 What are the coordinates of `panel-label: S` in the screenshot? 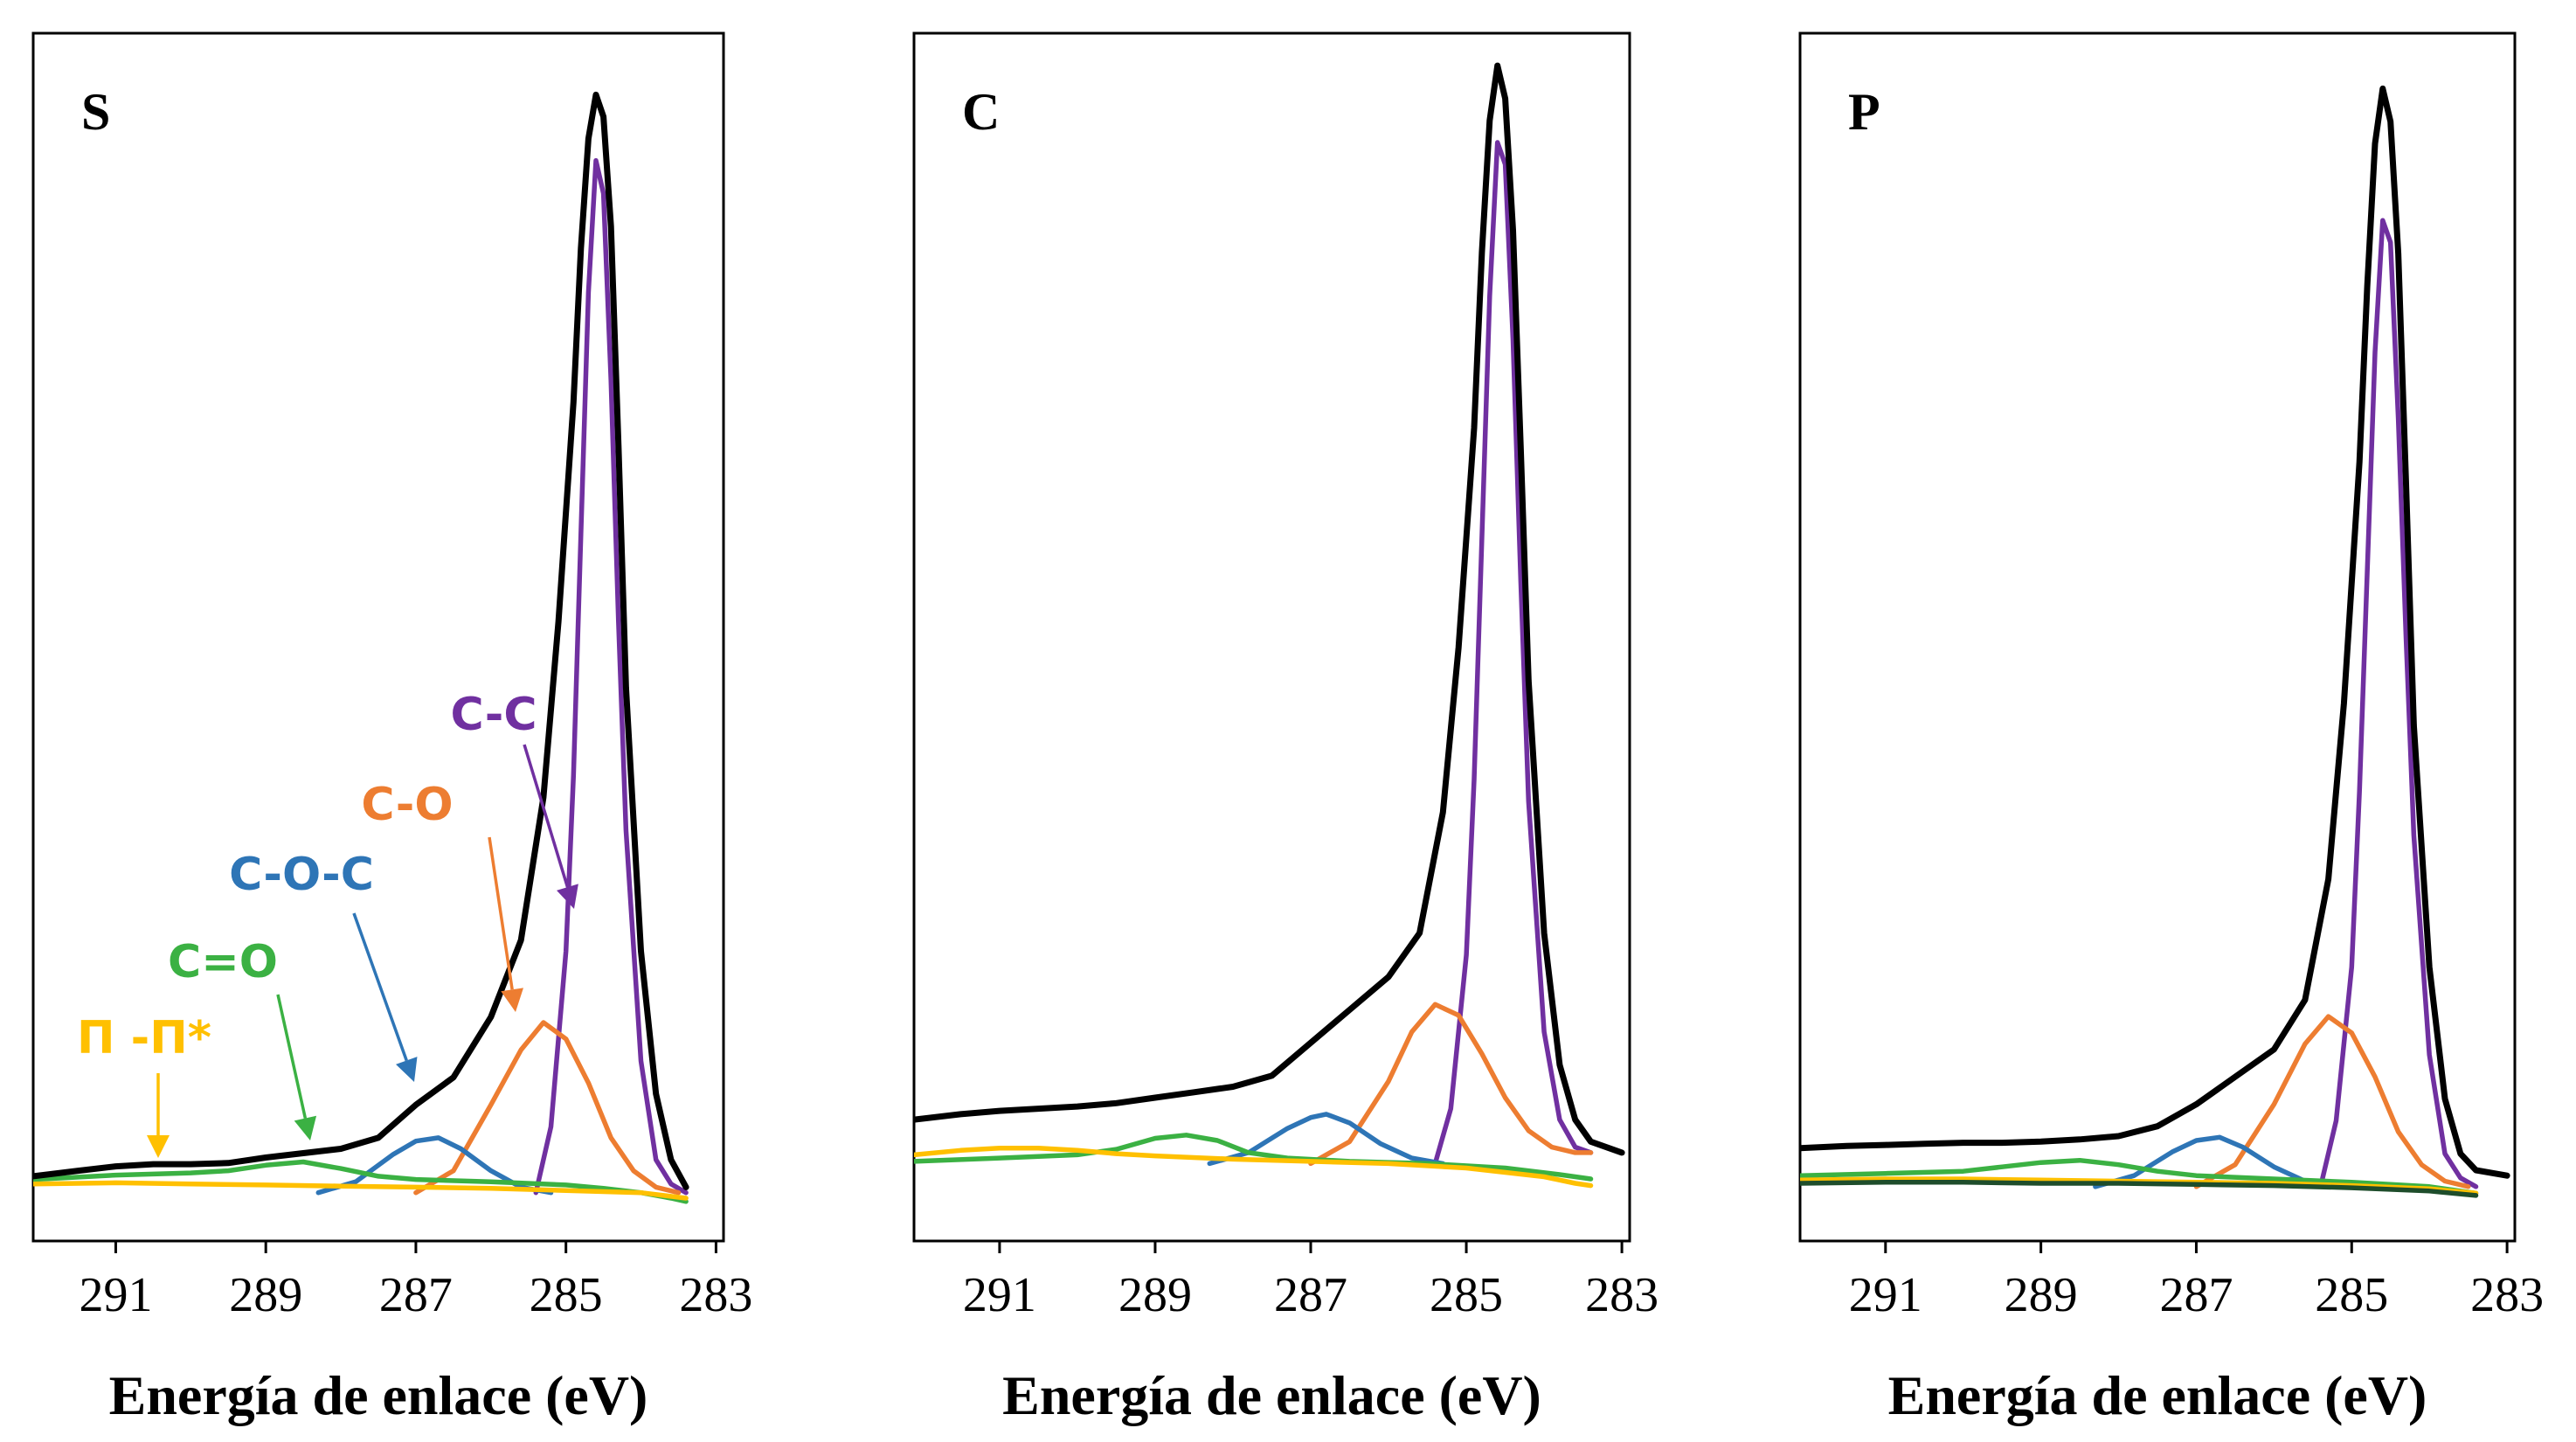 It's located at (95, 112).